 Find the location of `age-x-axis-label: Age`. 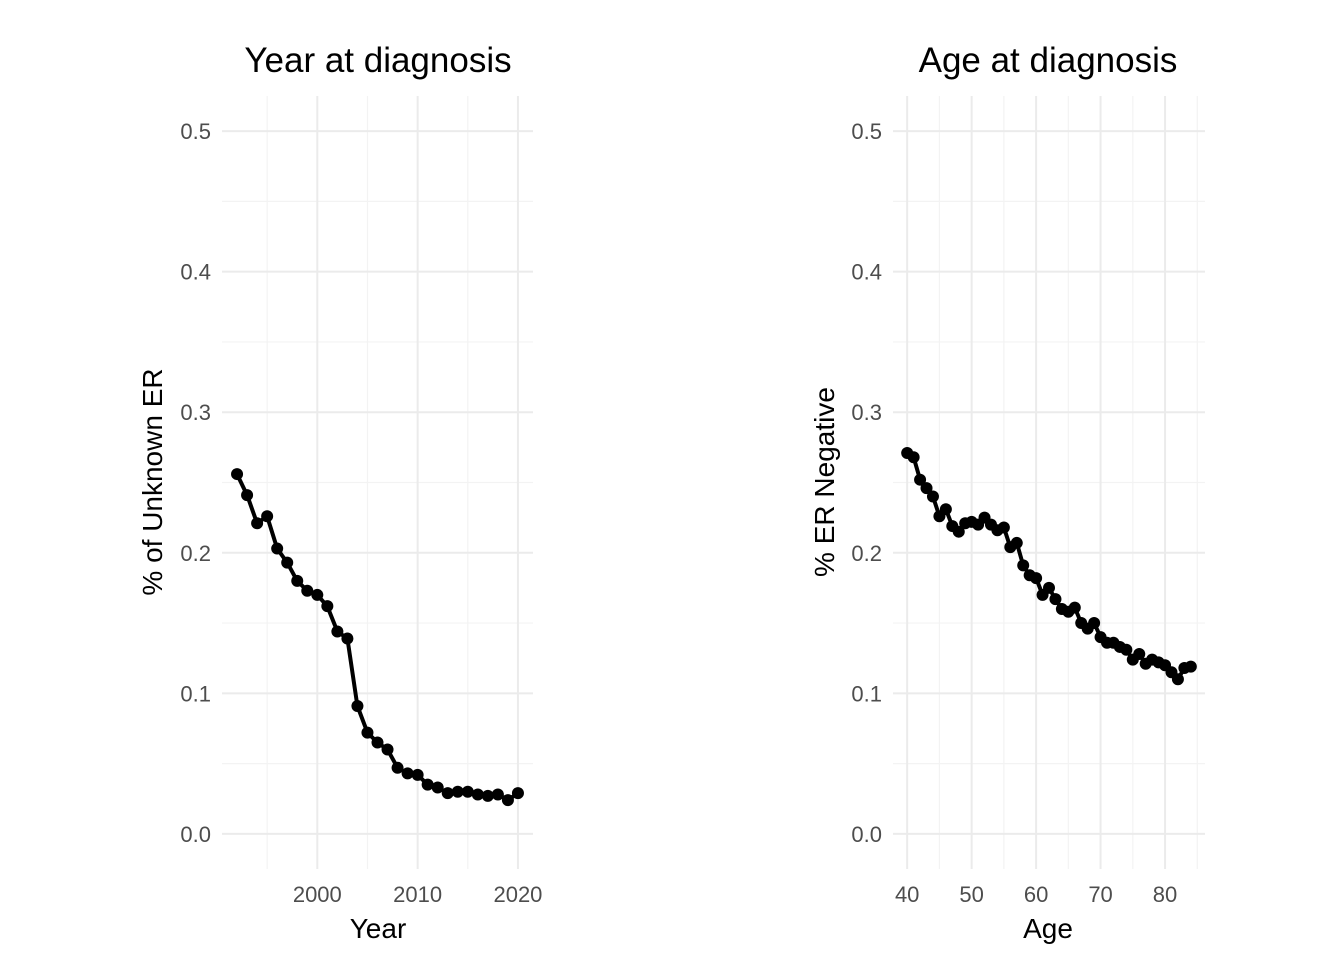

age-x-axis-label: Age is located at coordinates (1048, 928).